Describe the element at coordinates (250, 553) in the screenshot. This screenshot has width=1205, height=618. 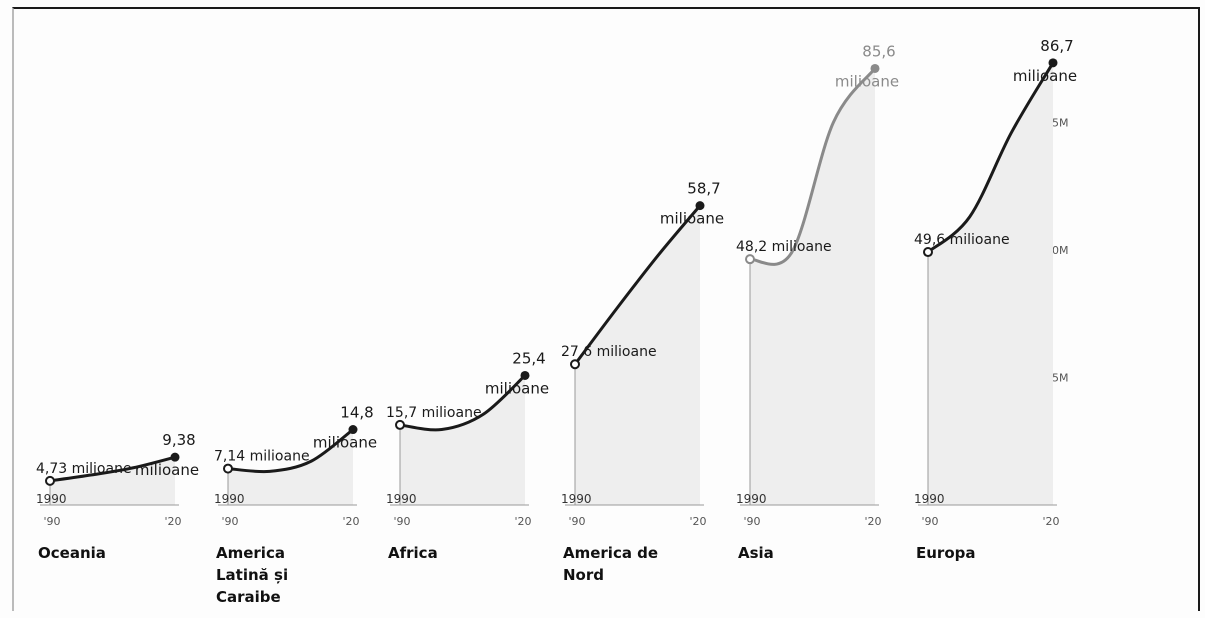
I see `panel-title-america-latin-i-caraibe: America` at that location.